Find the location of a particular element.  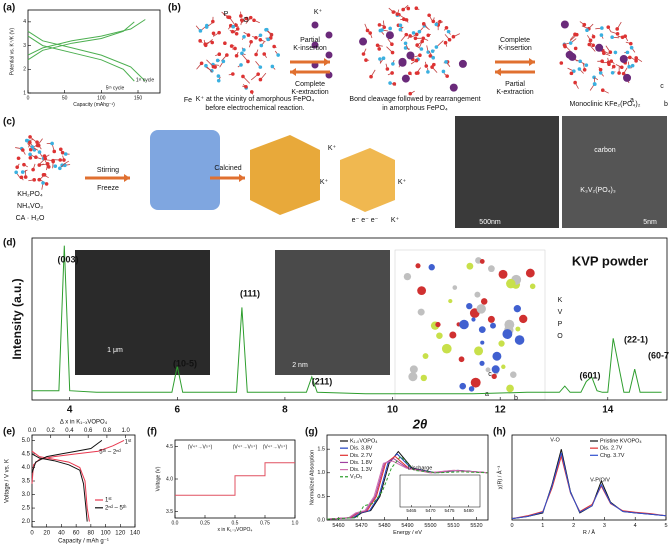

y-tick-label: 1.0 is located at coordinates (321, 473).